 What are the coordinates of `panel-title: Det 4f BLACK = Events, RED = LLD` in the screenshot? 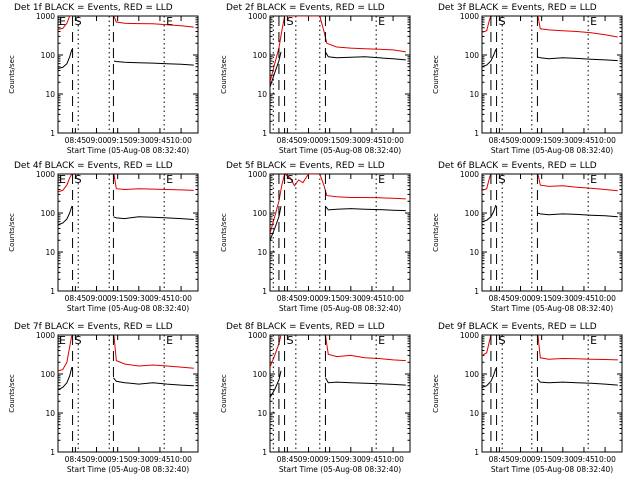 It's located at (93, 166).